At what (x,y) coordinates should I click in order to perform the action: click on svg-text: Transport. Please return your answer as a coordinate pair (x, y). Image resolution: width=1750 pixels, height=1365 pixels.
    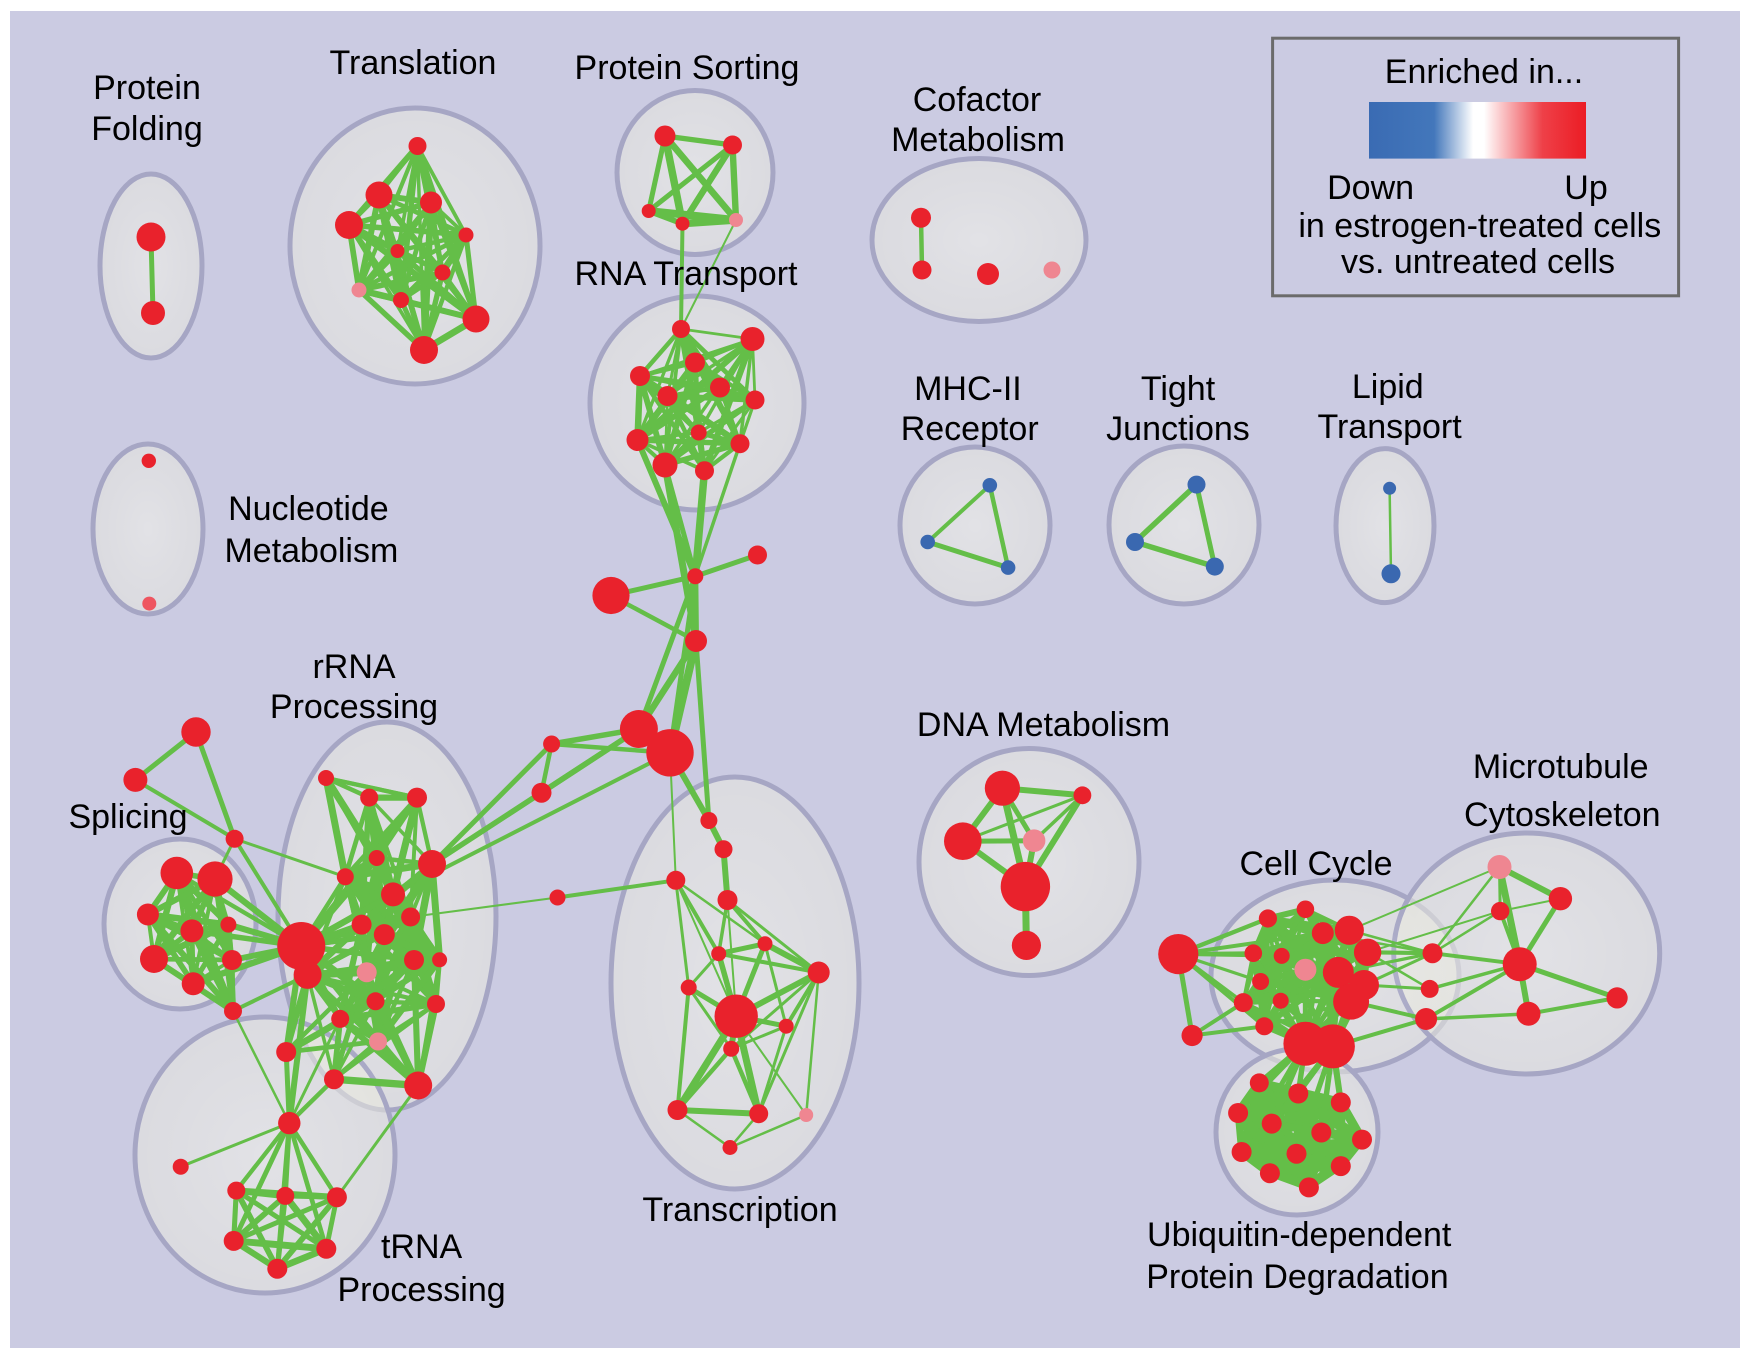
    Looking at the image, I should click on (1389, 427).